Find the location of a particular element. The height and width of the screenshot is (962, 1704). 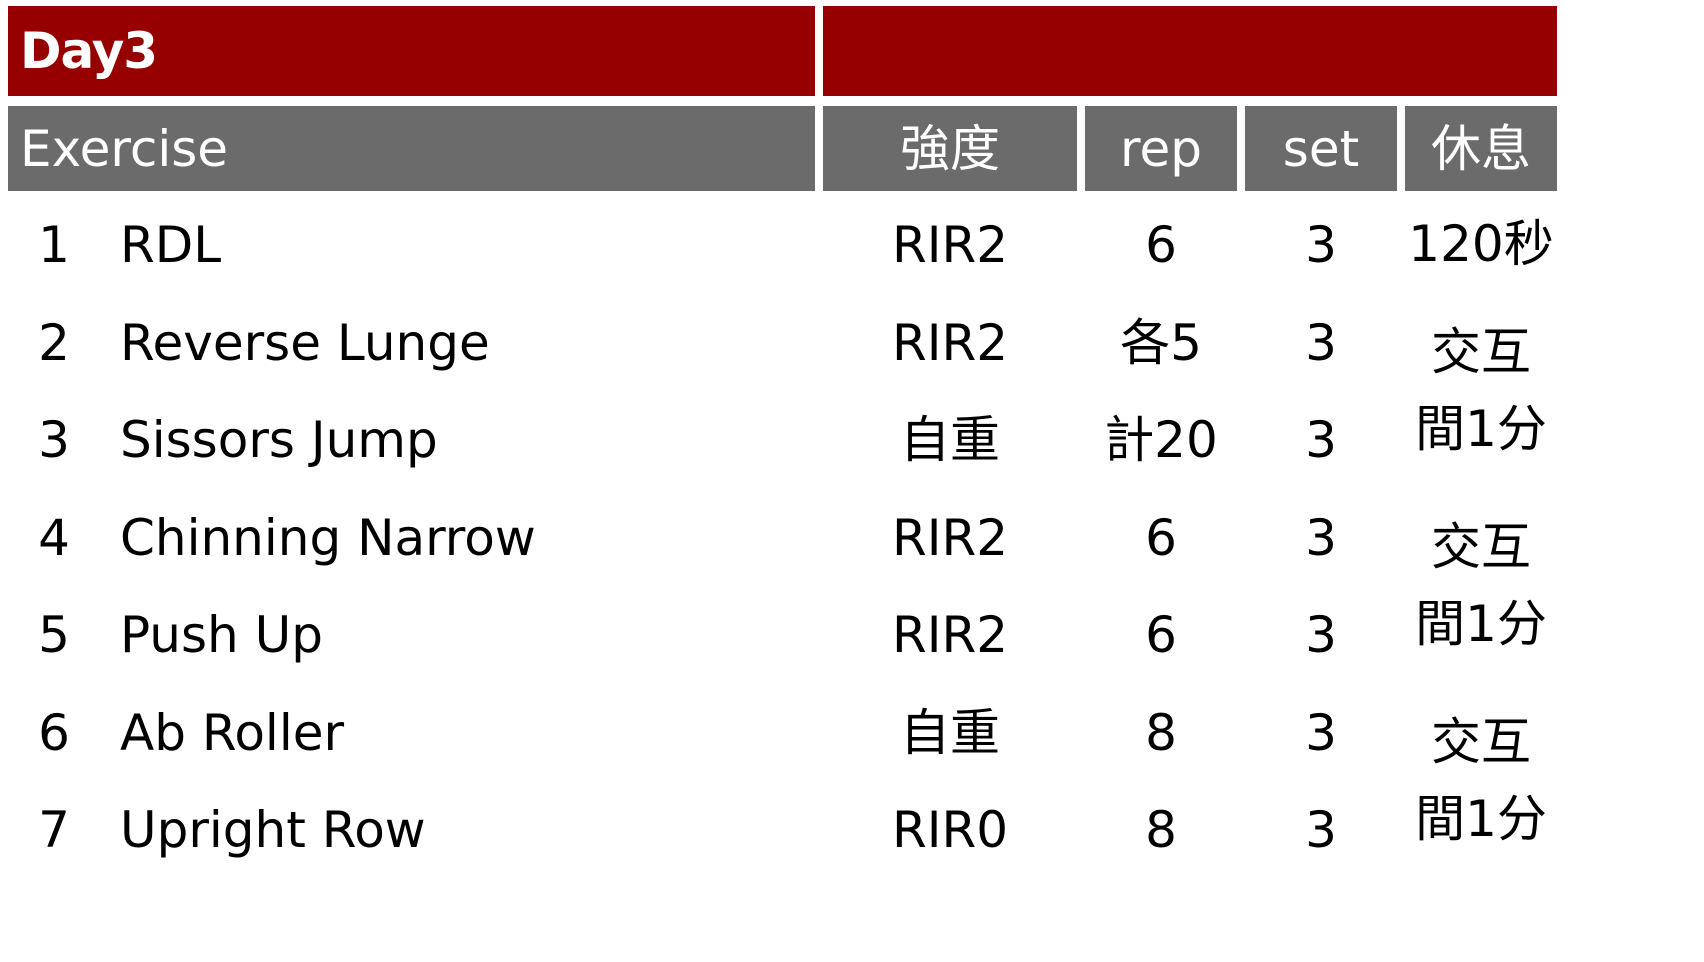

cell-rep-text: 各5 is located at coordinates (1161, 342).